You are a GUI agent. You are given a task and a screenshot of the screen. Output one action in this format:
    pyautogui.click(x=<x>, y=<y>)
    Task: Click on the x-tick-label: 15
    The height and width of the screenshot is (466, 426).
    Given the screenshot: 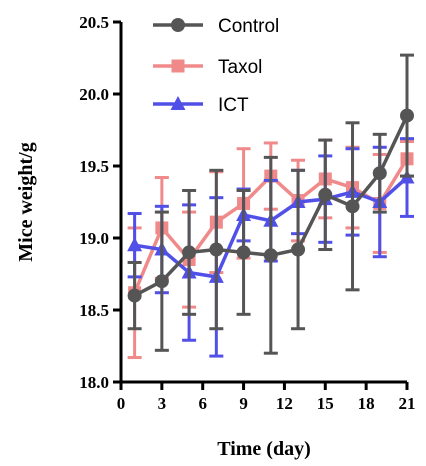 What is the action you would take?
    pyautogui.click(x=325, y=403)
    